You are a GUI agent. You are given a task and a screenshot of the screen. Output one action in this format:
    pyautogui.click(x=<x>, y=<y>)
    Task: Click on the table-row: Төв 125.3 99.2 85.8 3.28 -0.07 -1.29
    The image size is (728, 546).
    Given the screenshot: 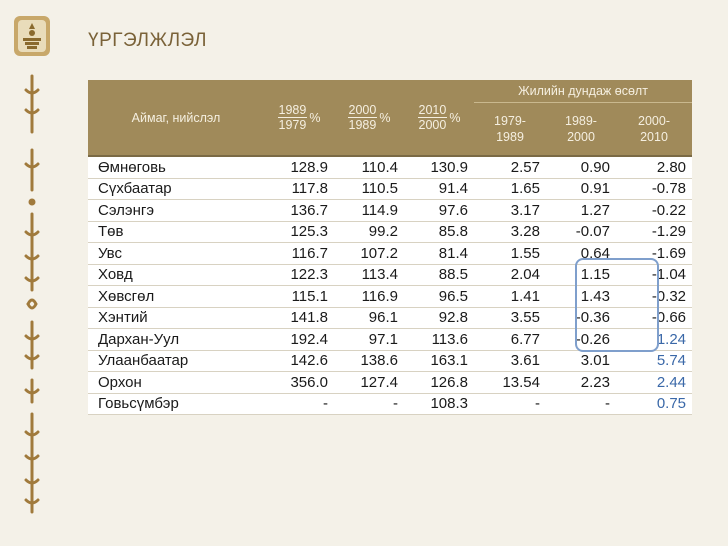 What is the action you would take?
    pyautogui.click(x=390, y=232)
    